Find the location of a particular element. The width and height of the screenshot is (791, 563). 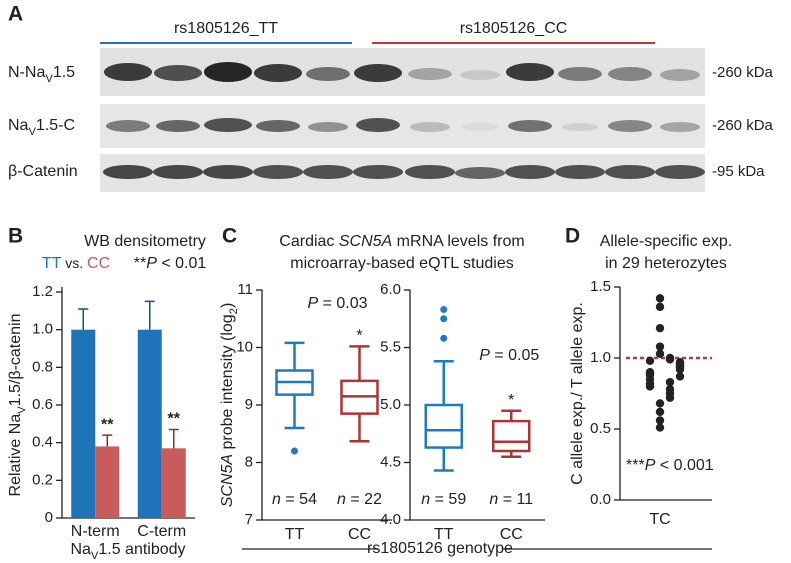

row-label-part: 1.5-C is located at coordinates (55, 125).